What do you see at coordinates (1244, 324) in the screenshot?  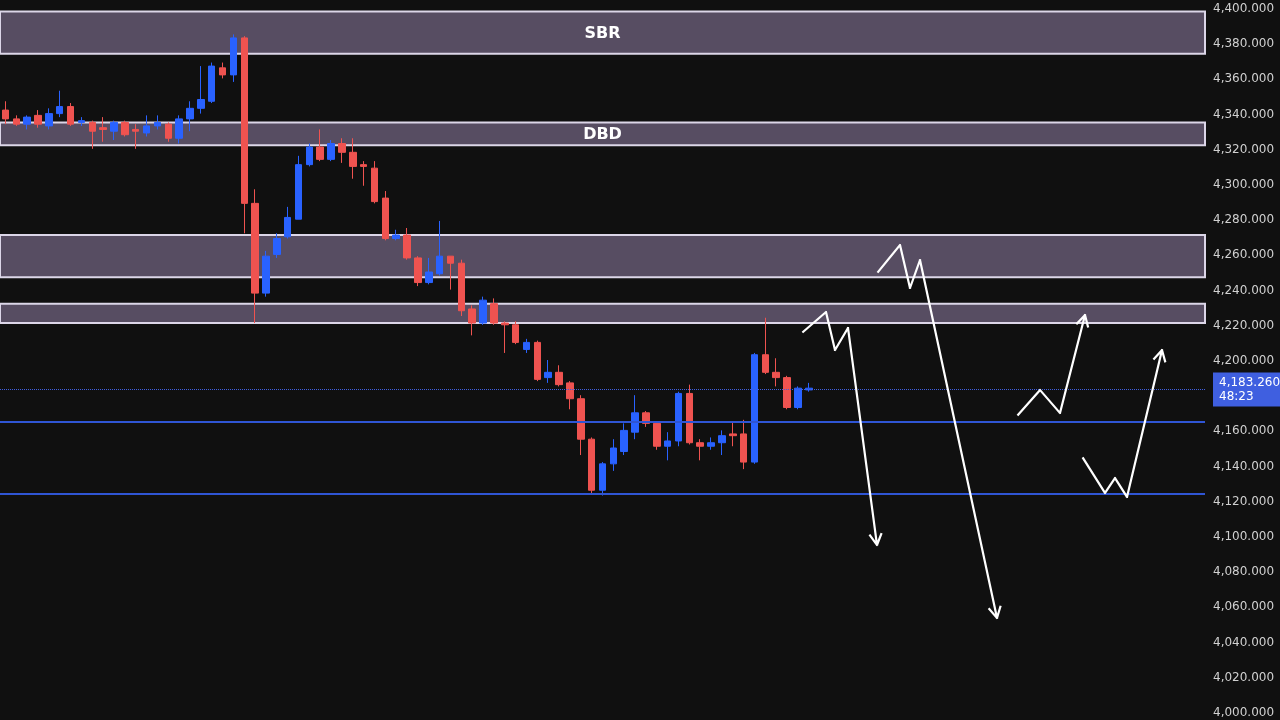 I see `y-tick-label: 4,220.000` at bounding box center [1244, 324].